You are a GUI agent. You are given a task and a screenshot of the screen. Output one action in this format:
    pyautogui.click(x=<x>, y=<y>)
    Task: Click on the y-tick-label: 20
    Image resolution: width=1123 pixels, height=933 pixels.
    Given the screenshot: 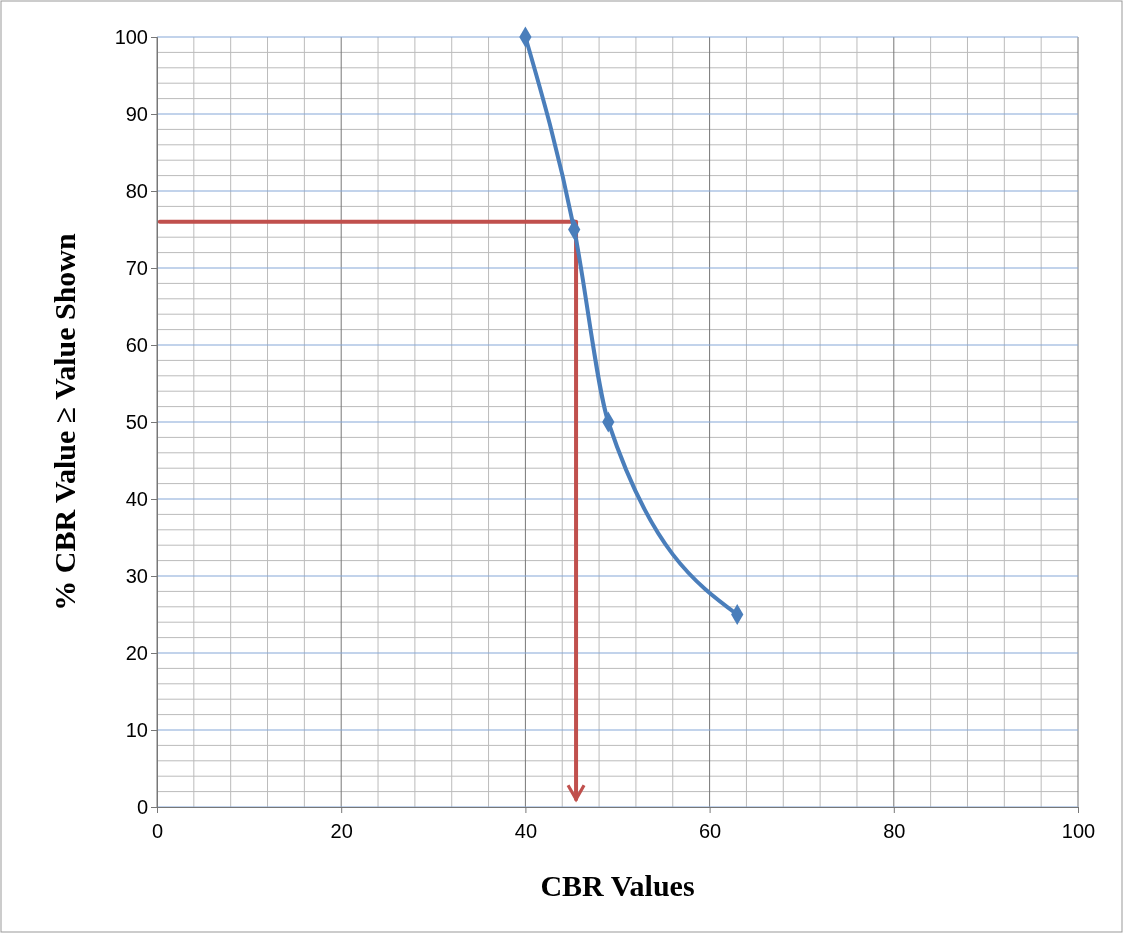 What is the action you would take?
    pyautogui.click(x=136, y=652)
    